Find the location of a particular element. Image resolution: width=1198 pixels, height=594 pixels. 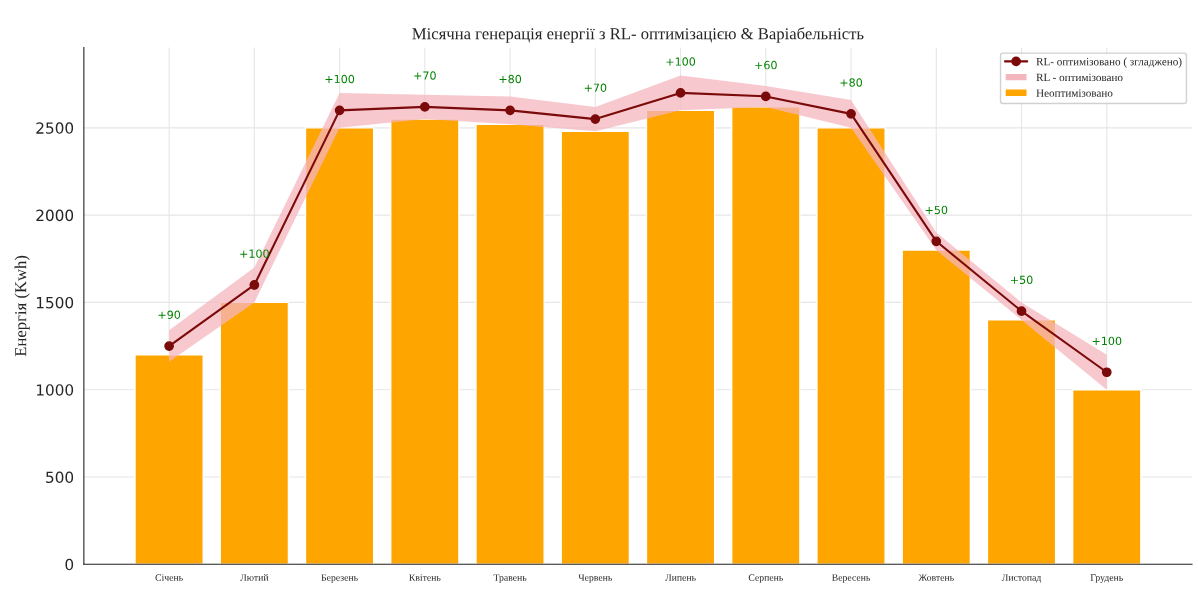

x-tick-label: Червень is located at coordinates (595, 578).